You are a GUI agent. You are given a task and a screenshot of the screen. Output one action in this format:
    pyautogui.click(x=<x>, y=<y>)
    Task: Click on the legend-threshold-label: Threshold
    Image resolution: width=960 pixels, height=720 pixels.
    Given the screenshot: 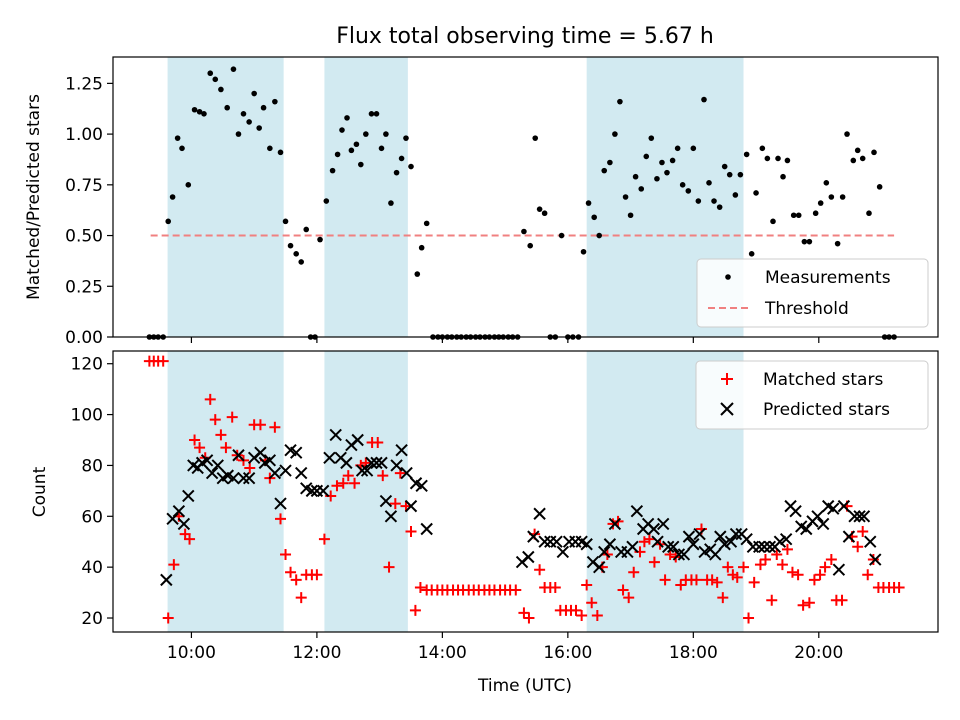 What is the action you would take?
    pyautogui.click(x=806, y=309)
    